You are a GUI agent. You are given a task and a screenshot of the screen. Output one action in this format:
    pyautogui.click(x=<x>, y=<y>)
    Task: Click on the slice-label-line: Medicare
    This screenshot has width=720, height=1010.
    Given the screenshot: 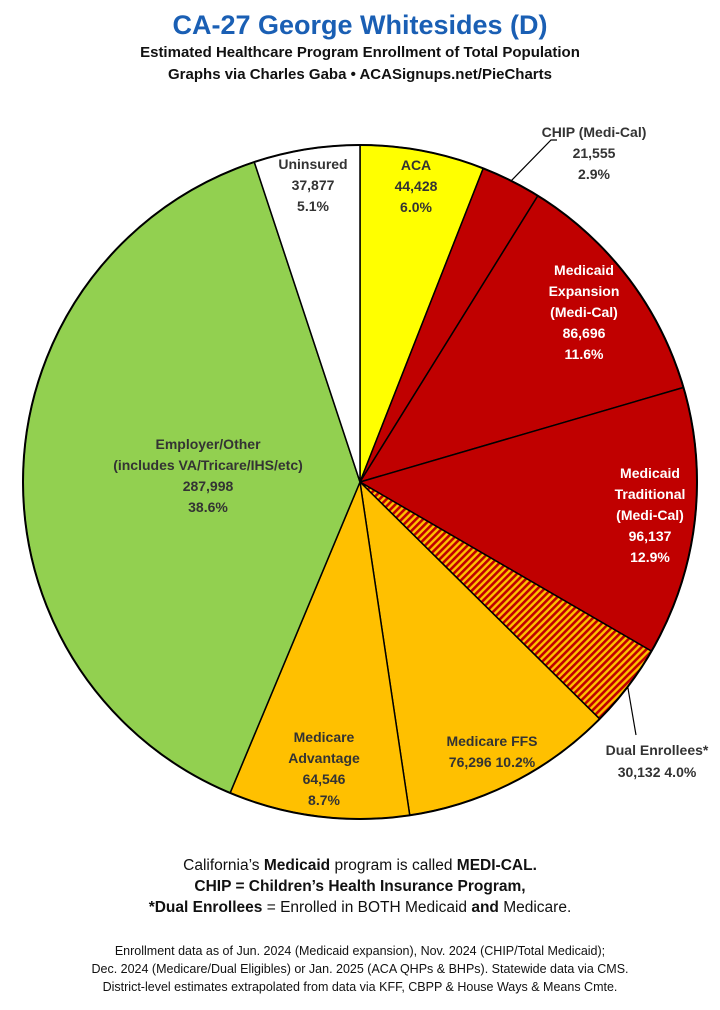 What is the action you would take?
    pyautogui.click(x=324, y=737)
    